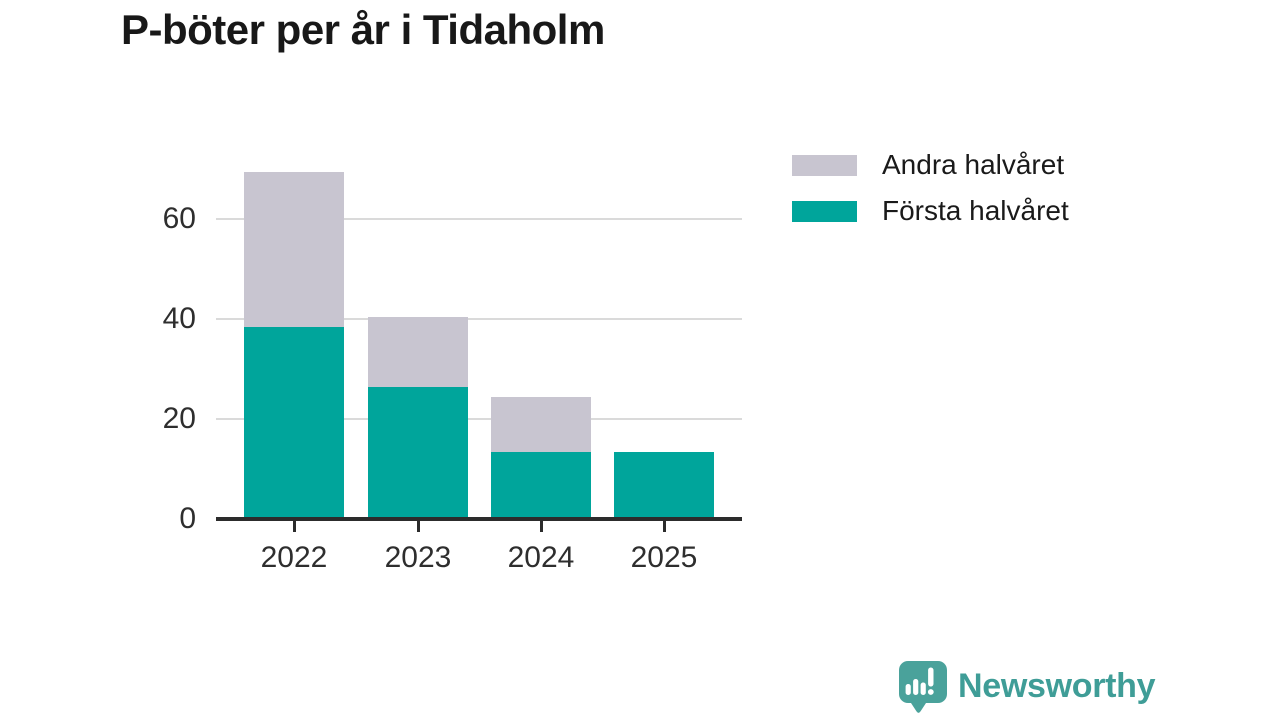 The width and height of the screenshot is (1280, 722). I want to click on x-axis-tick-label: 2022, so click(294, 557).